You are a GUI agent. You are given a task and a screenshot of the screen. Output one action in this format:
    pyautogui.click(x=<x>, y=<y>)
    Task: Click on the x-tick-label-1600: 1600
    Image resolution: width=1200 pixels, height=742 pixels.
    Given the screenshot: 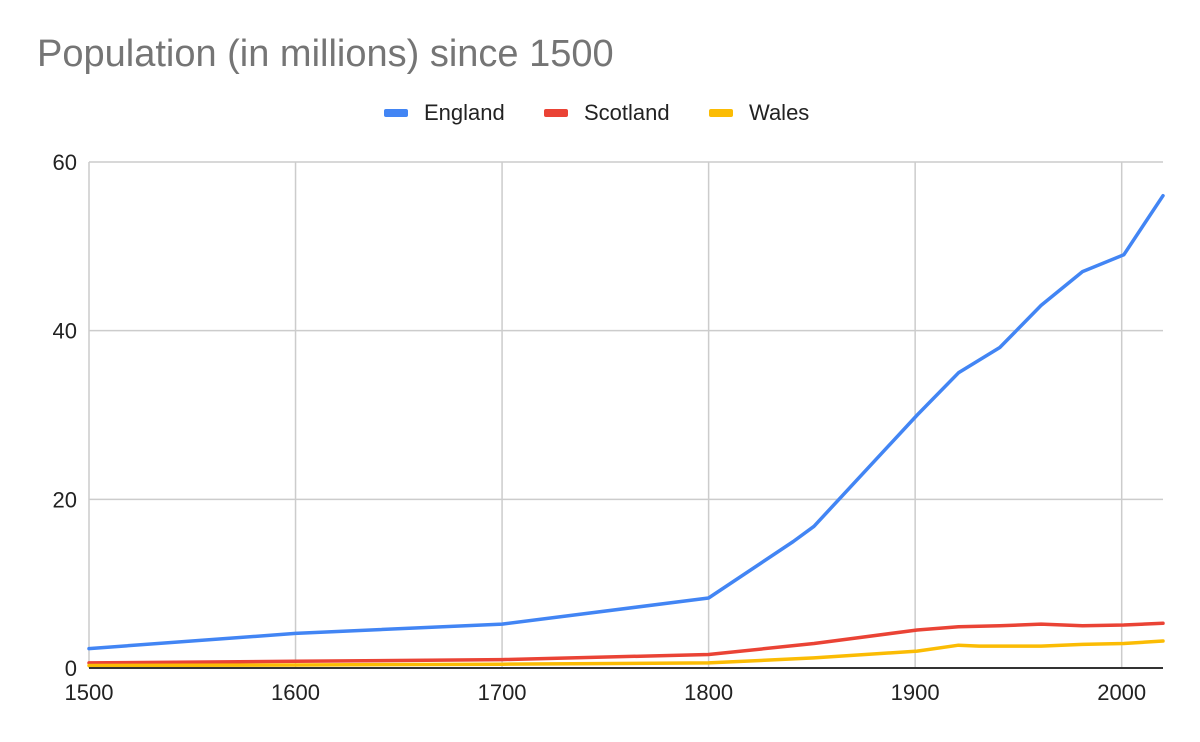 What is the action you would take?
    pyautogui.click(x=295, y=692)
    